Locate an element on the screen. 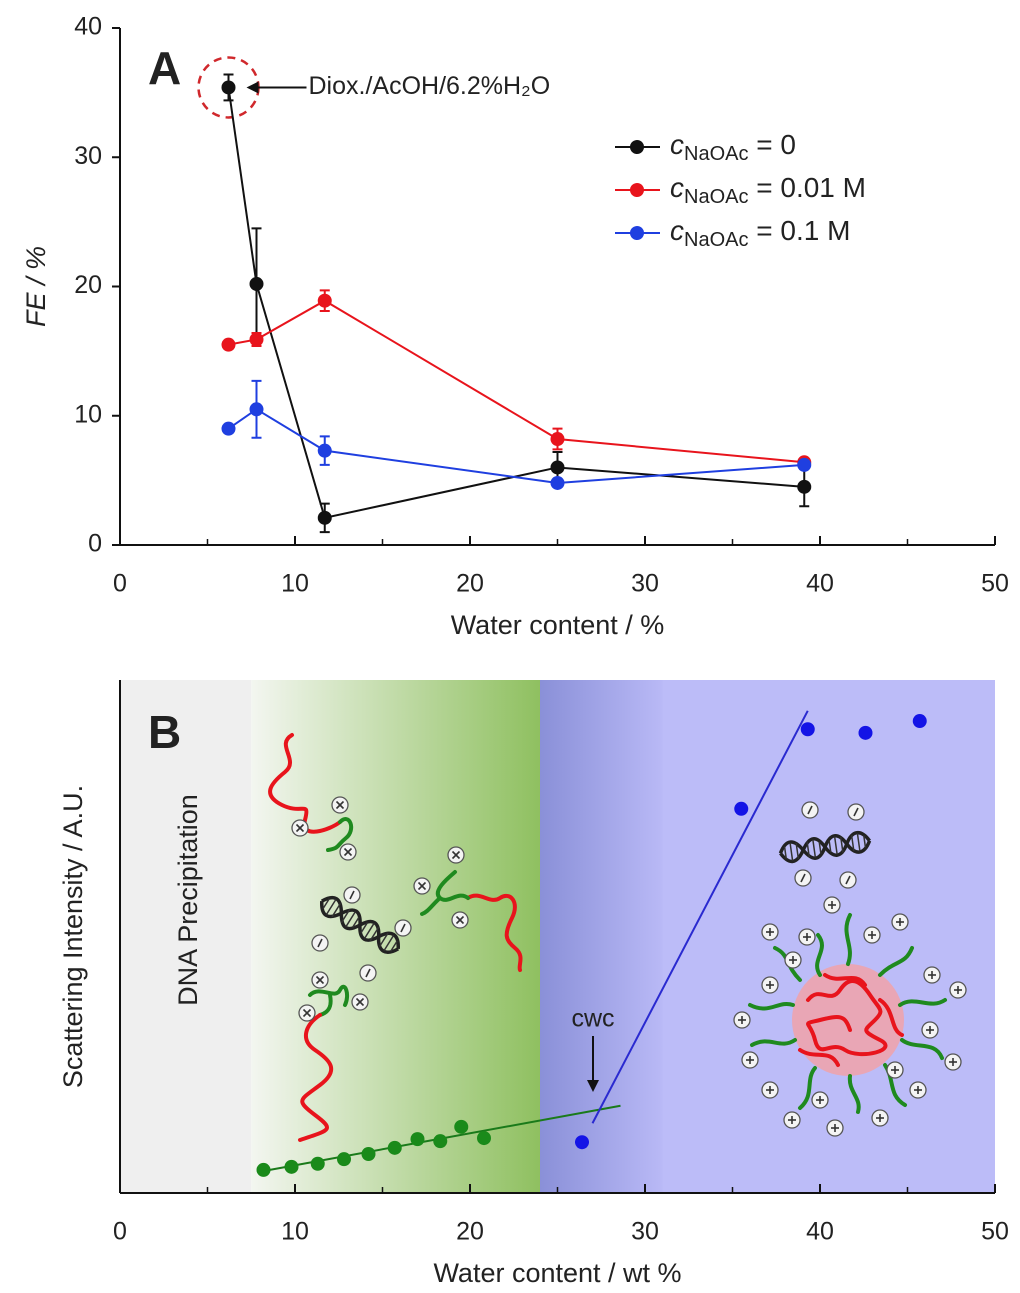 The width and height of the screenshot is (1020, 1293). legend-label: cNaOAc = 0.01 M is located at coordinates (768, 190).